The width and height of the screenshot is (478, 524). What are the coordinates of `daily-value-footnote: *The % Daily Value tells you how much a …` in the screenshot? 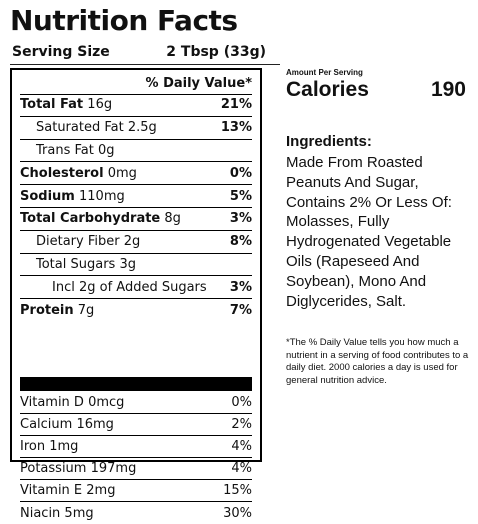 It's located at (377, 361).